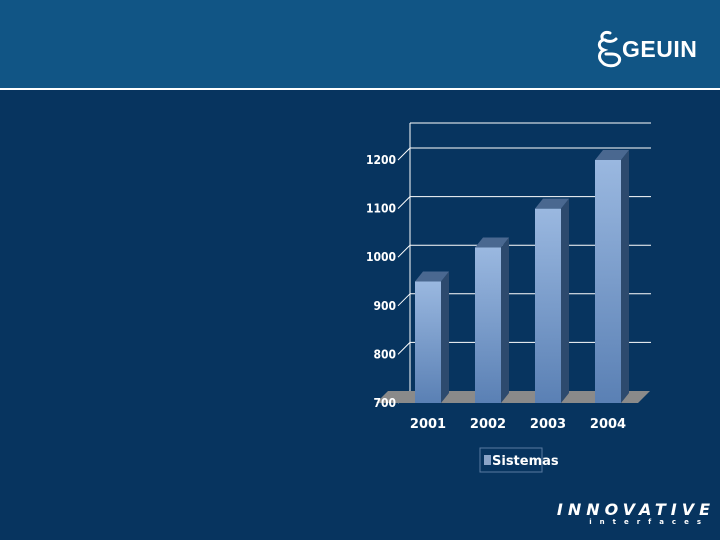  Describe the element at coordinates (487, 460) in the screenshot. I see `legend-swatch` at that location.